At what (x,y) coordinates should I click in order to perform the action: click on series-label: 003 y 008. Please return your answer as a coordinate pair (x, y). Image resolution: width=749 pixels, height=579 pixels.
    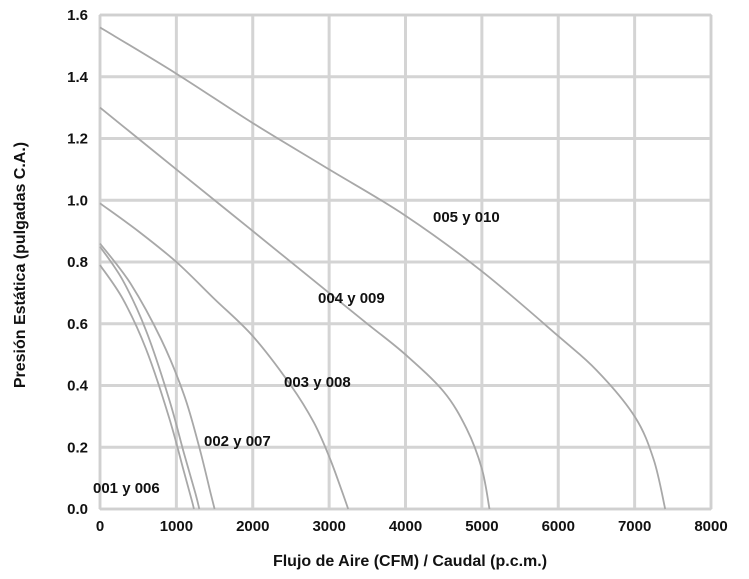
    Looking at the image, I should click on (317, 382).